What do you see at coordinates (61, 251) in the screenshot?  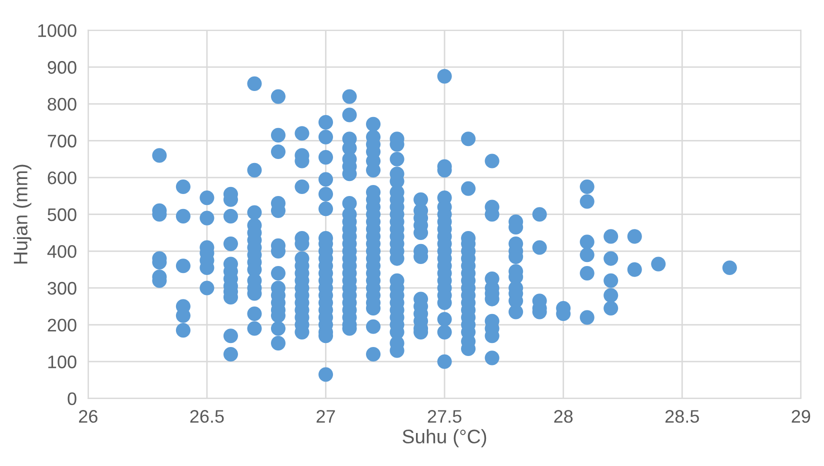 I see `y-tick-label: 400` at bounding box center [61, 251].